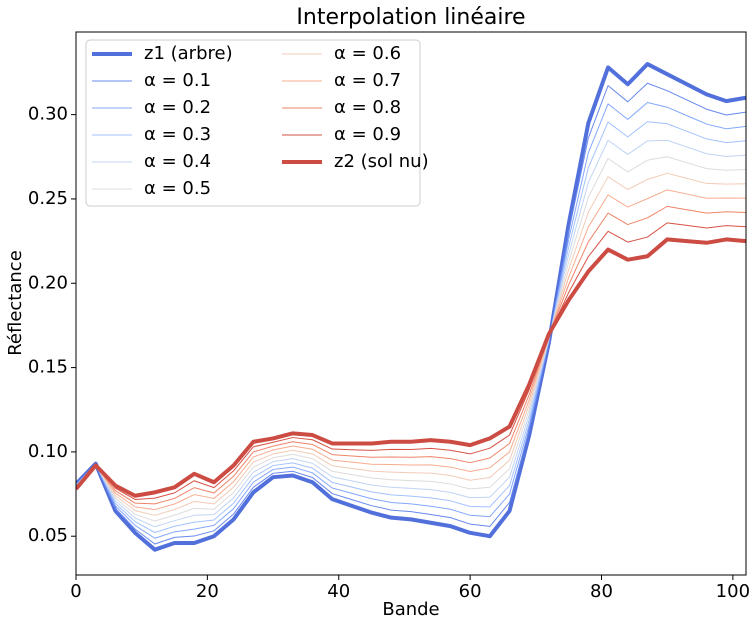 The height and width of the screenshot is (632, 756). What do you see at coordinates (48, 282) in the screenshot?
I see `y-tick-label: 0.20` at bounding box center [48, 282].